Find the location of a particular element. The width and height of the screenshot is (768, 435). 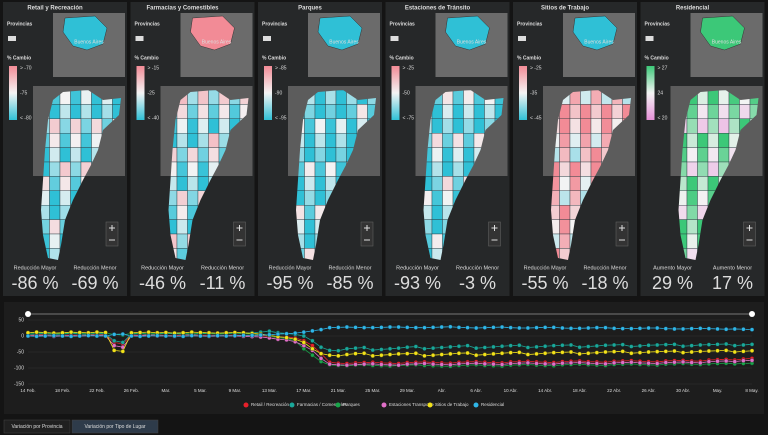

legend-label: Farmacias / Comestibles is located at coordinates (322, 404).